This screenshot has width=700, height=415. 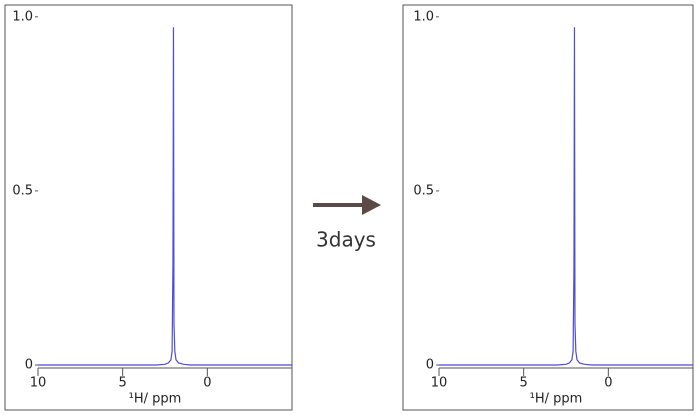 What do you see at coordinates (346, 240) in the screenshot?
I see `arrow-label: 3days` at bounding box center [346, 240].